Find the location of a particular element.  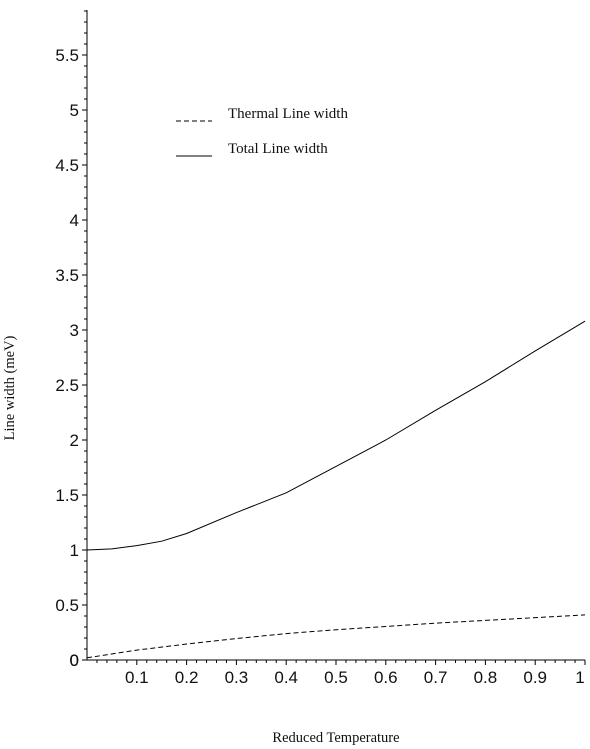

legend-label-total: Total Line width is located at coordinates (278, 149).